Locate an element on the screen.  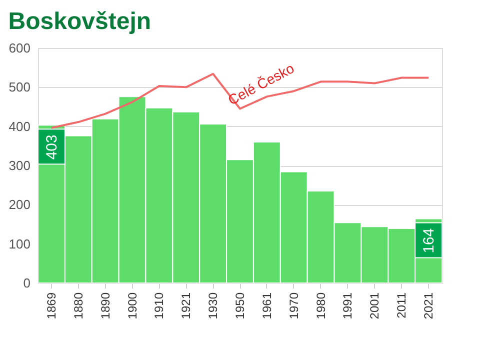
x-tick-label: 1930 is located at coordinates (213, 306).